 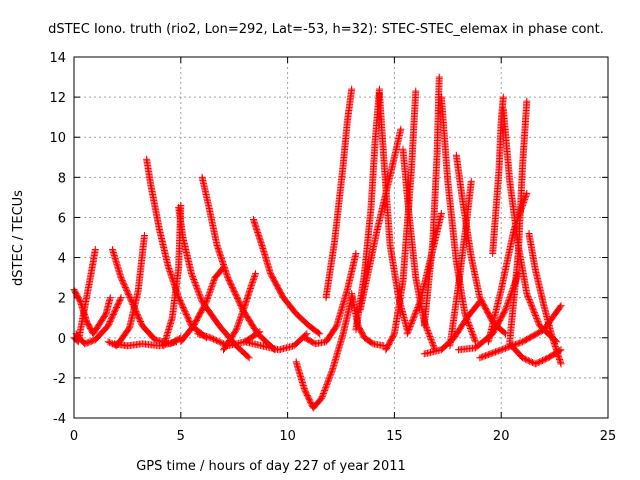 What do you see at coordinates (287, 436) in the screenshot?
I see `x-tick-label: 10` at bounding box center [287, 436].